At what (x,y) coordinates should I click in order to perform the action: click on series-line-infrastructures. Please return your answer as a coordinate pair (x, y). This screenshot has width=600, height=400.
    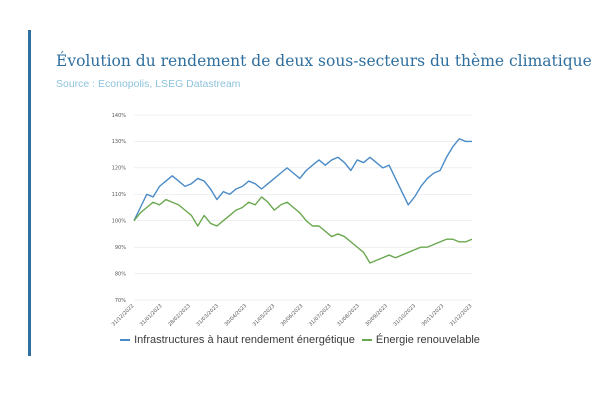
    Looking at the image, I should click on (302, 180).